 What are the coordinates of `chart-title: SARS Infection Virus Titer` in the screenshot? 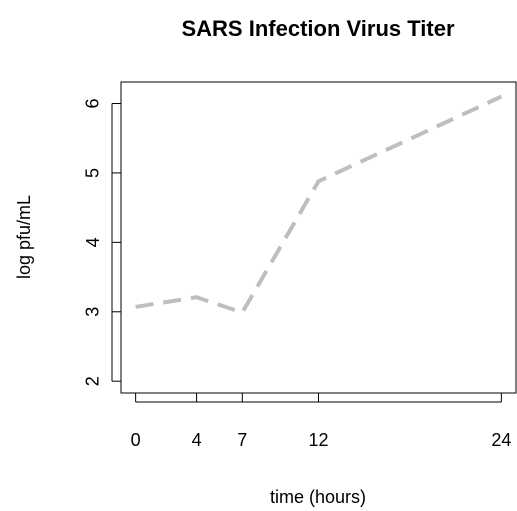 It's located at (317, 28).